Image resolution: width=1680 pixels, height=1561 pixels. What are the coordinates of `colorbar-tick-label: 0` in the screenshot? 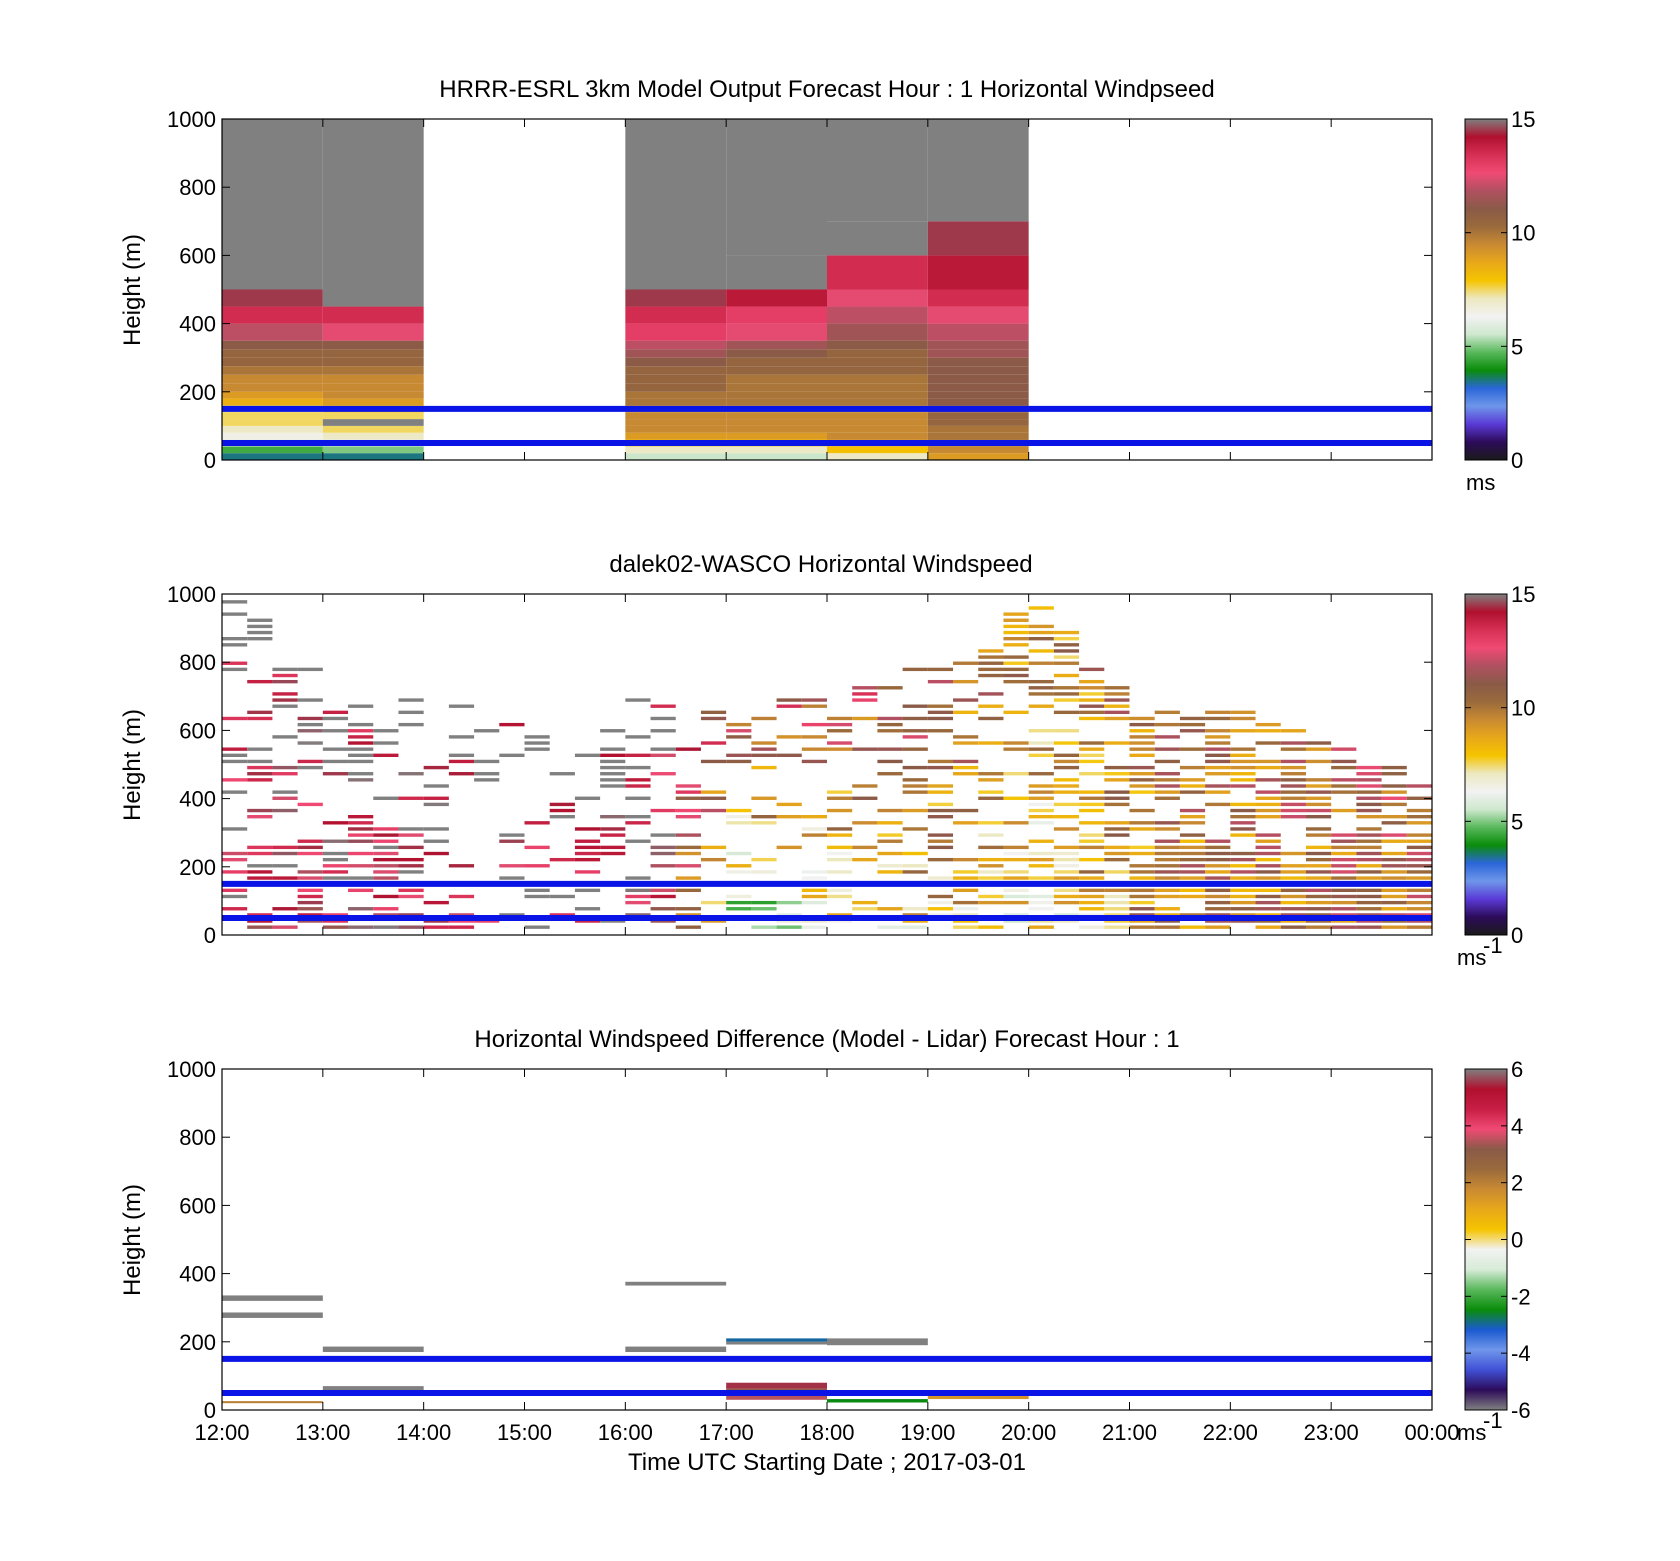 It's located at (1517, 935).